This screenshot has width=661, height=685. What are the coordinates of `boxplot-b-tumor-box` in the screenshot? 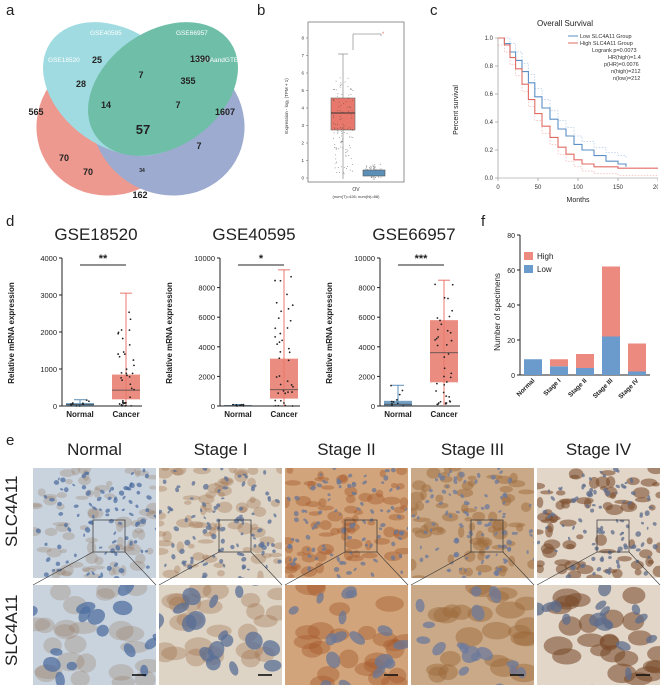 It's located at (343, 114).